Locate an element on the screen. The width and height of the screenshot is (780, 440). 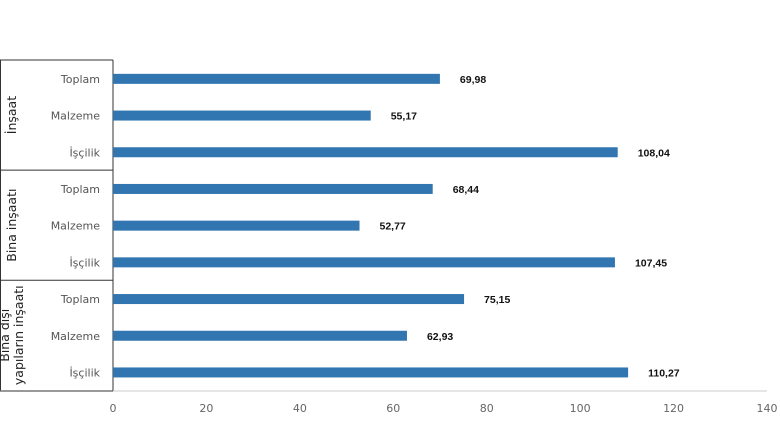
data-label: 52,77 is located at coordinates (393, 227).